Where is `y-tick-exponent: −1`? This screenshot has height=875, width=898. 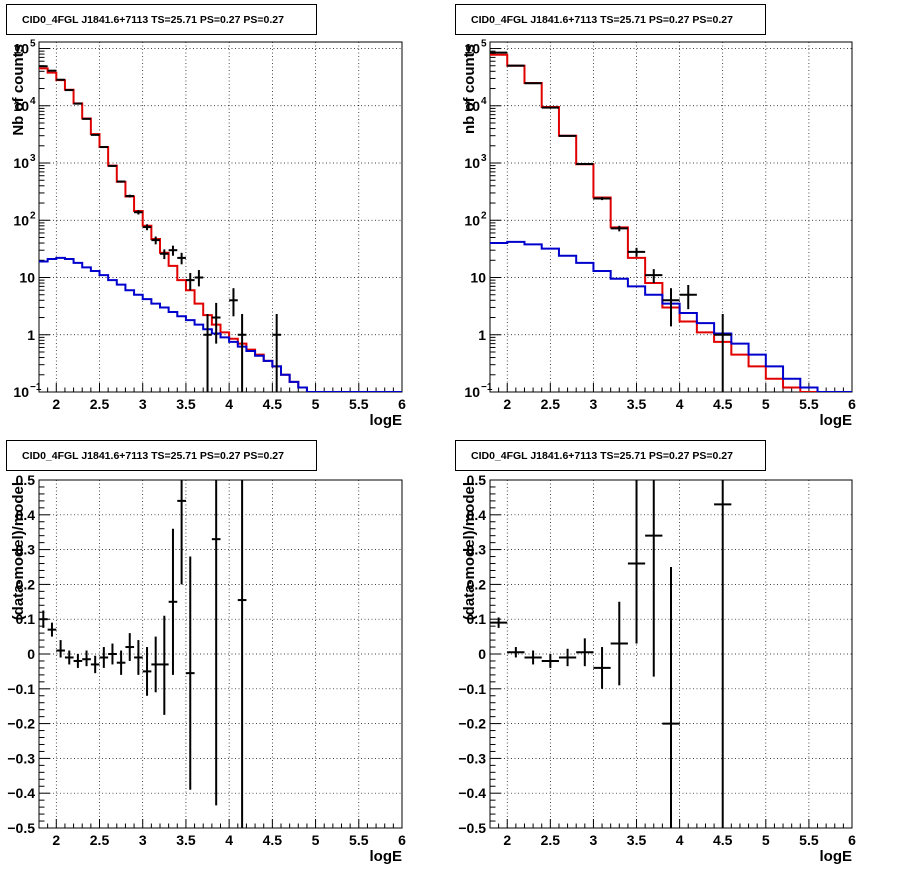 y-tick-exponent: −1 is located at coordinates (36, 387).